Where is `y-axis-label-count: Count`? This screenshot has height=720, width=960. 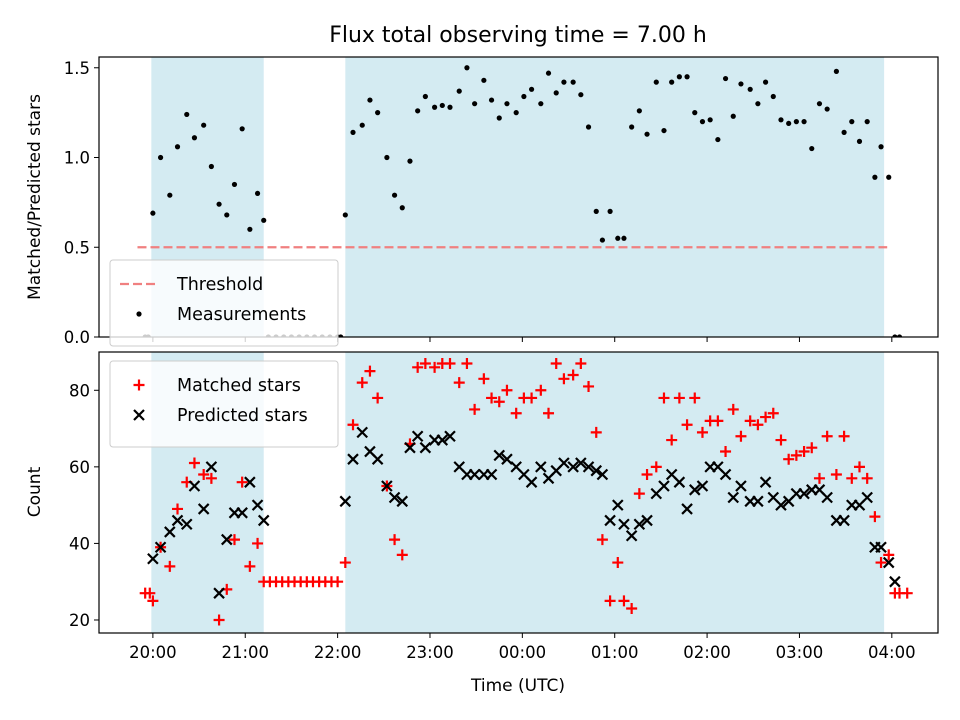
y-axis-label-count: Count is located at coordinates (35, 491).